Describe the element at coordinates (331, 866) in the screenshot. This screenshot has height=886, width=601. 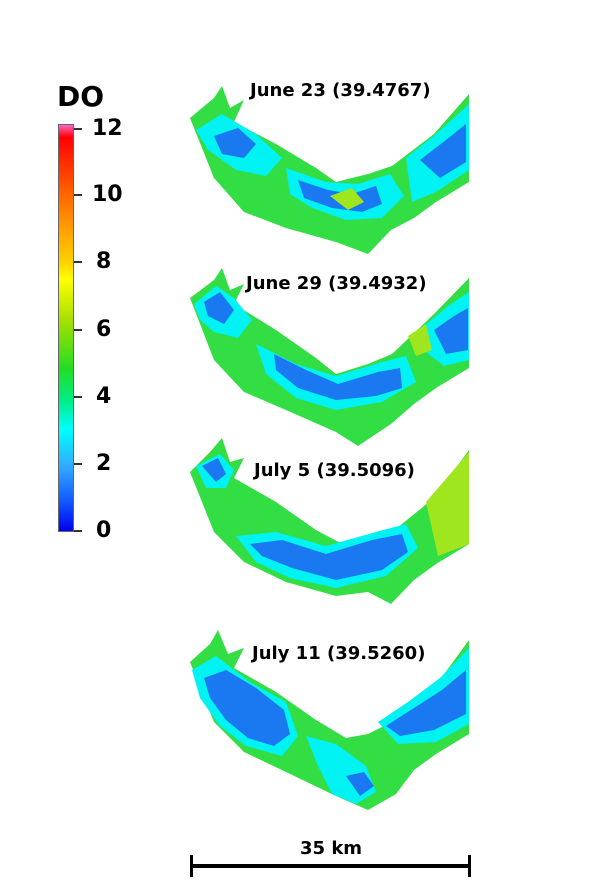
I see `scale-bar-line` at that location.